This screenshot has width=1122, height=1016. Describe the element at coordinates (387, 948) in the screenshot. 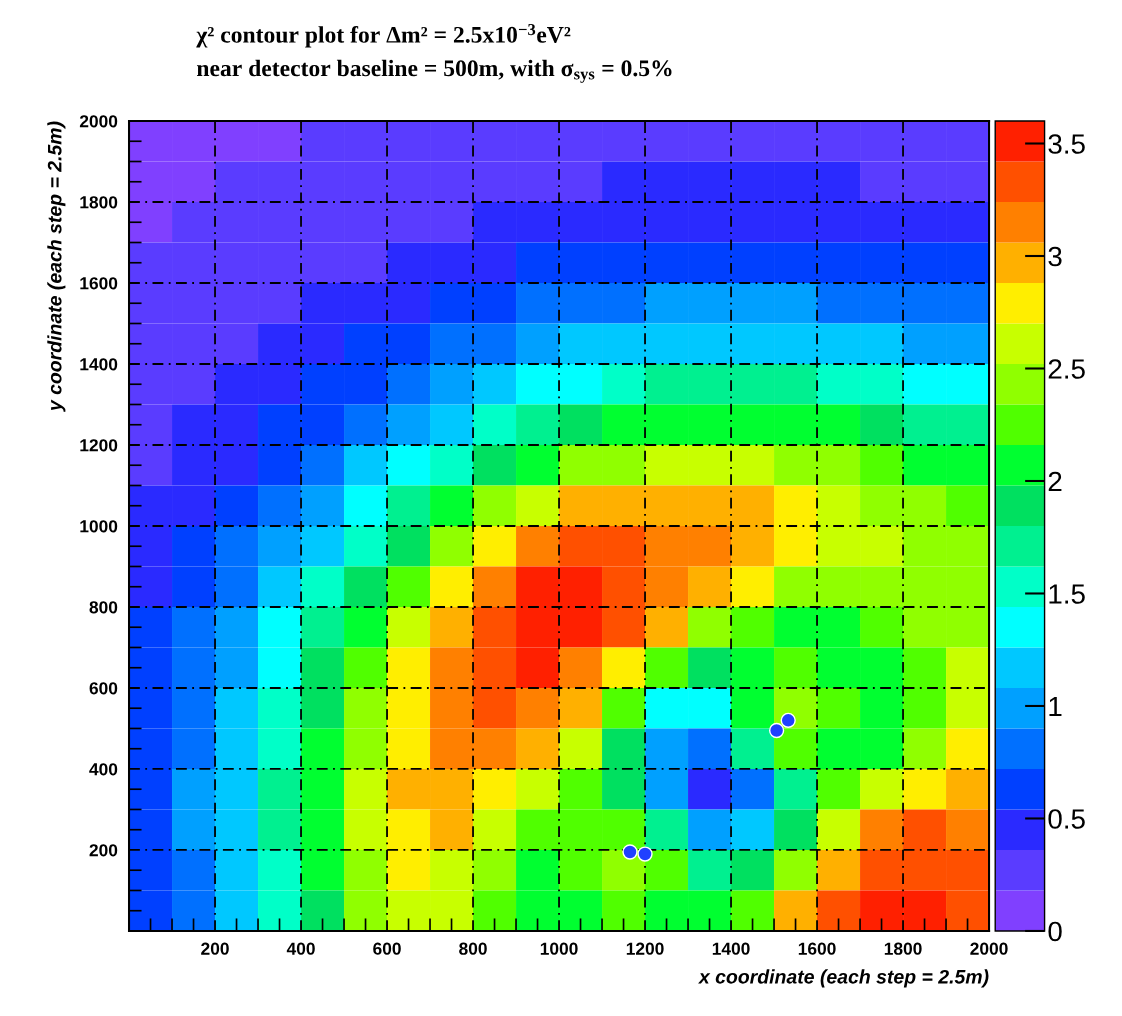

I see `x-tick-label: 600` at that location.